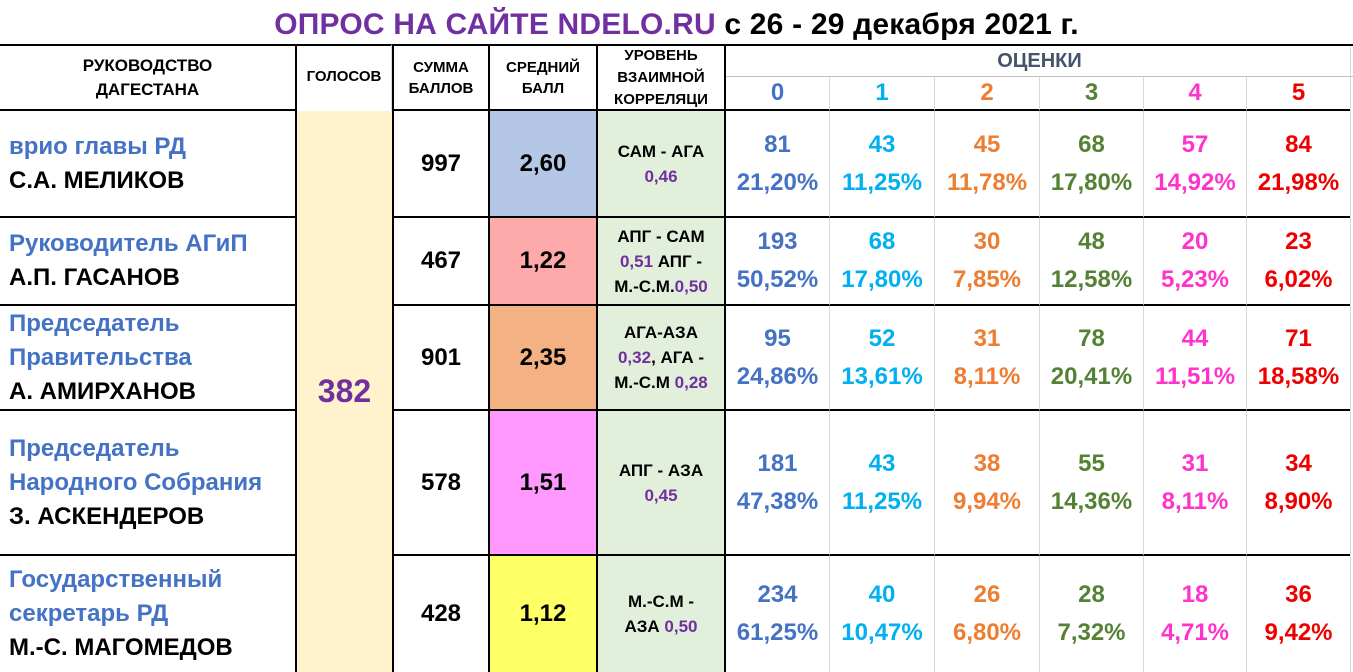 The width and height of the screenshot is (1353, 672). I want to click on grade-percent: 5,23%, so click(1195, 279).